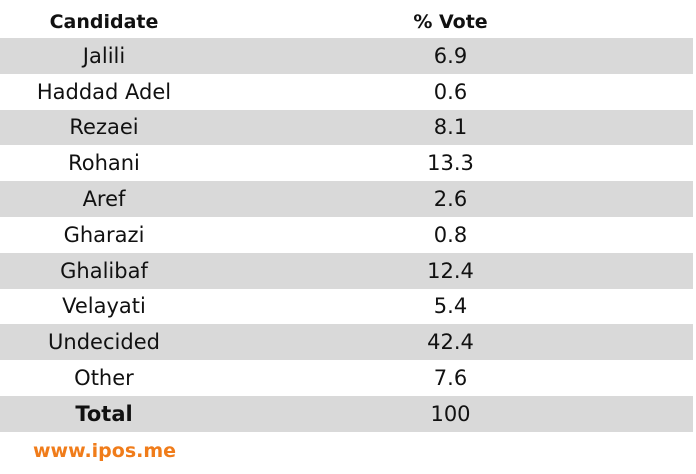 The width and height of the screenshot is (696, 474). Describe the element at coordinates (104, 270) in the screenshot. I see `candidate-cell: Ghalibaf` at that location.